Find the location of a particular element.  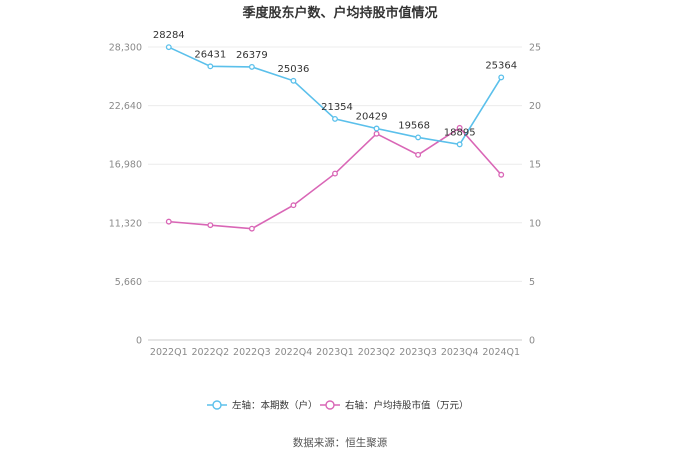

x-tick-label: 2023Q4 is located at coordinates (460, 352).